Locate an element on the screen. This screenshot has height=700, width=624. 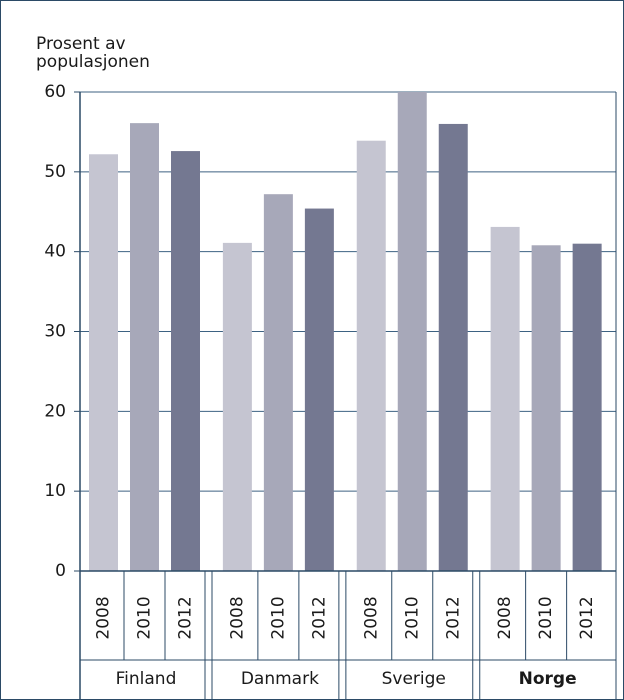
y-tick-label: 50 is located at coordinates (55, 172).